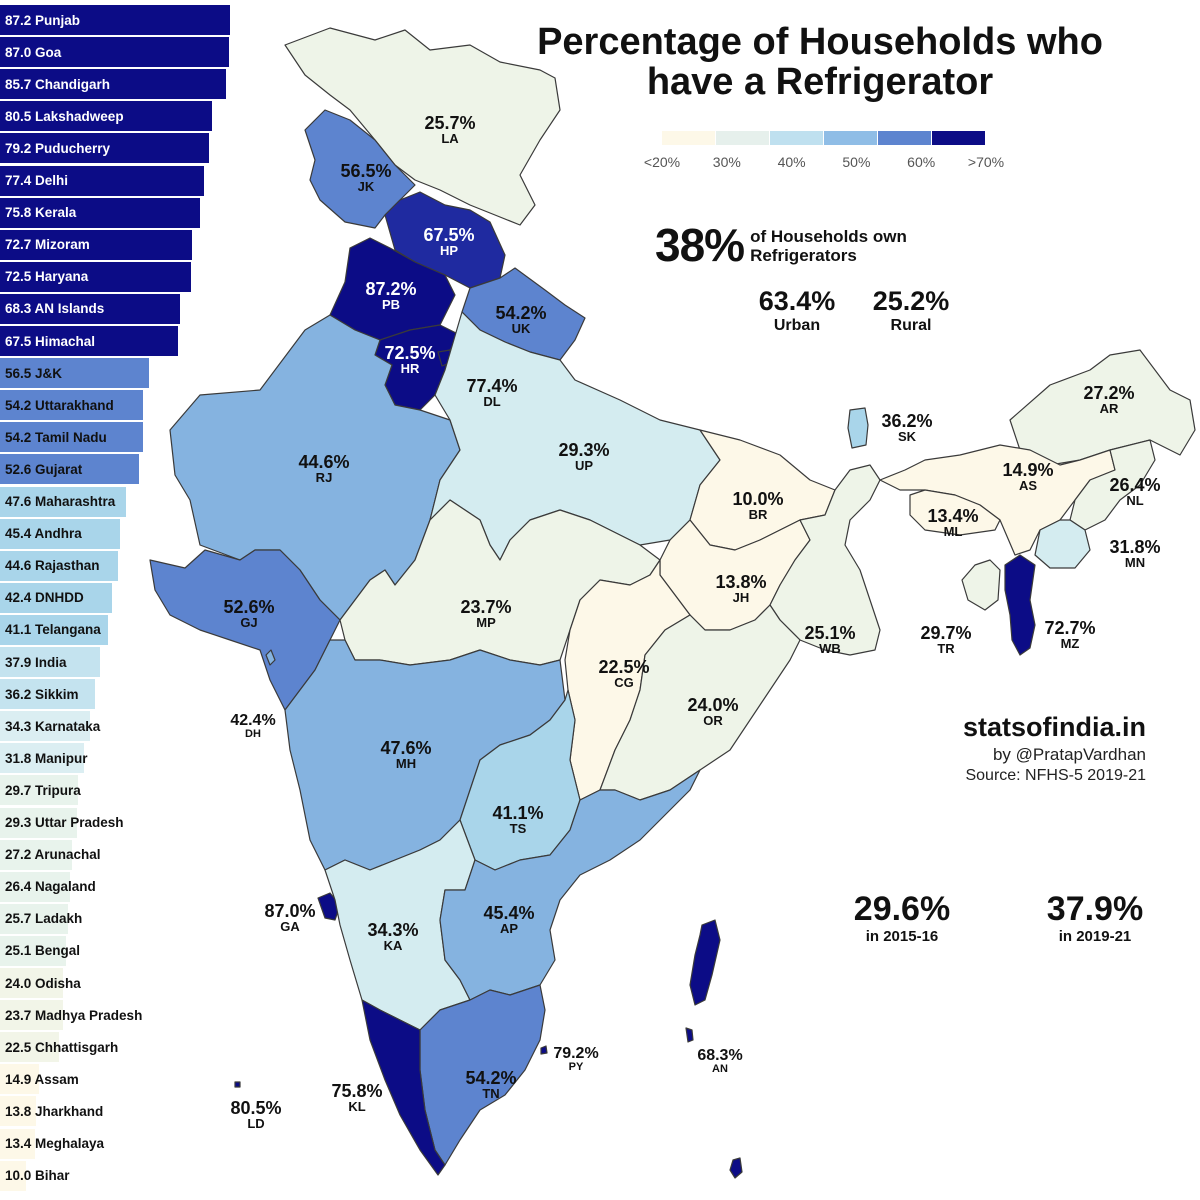 This screenshot has width=1200, height=1200. Describe the element at coordinates (450, 130) in the screenshot. I see `label-LA: 25.7% LA` at that location.